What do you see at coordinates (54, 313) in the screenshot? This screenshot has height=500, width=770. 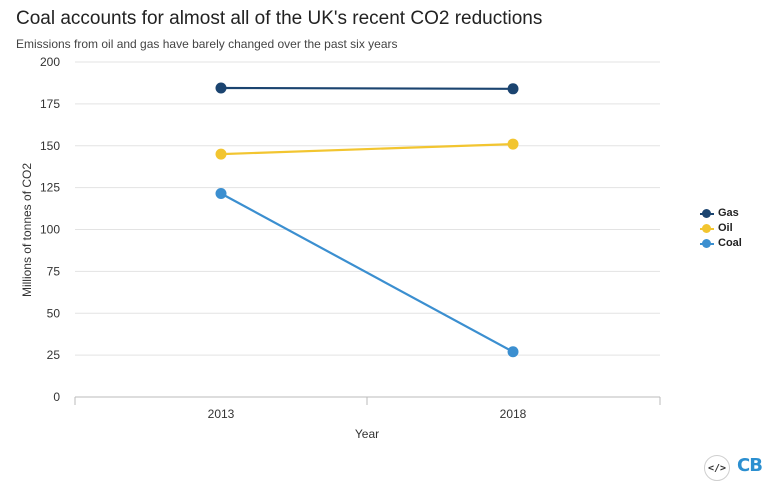 I see `y-tick-label: 50` at bounding box center [54, 313].